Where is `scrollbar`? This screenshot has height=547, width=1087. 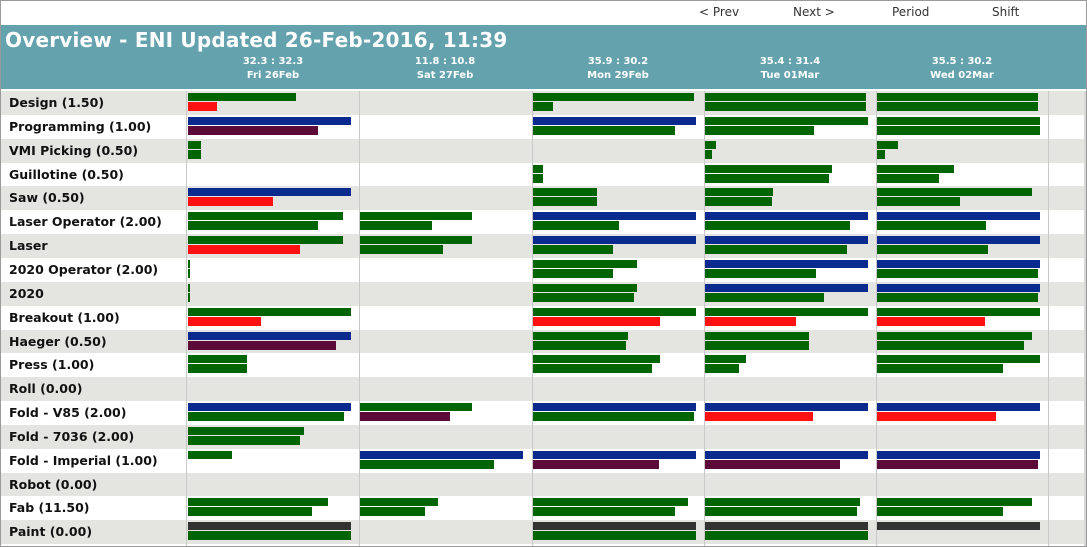
scrollbar is located at coordinates (1085, 318).